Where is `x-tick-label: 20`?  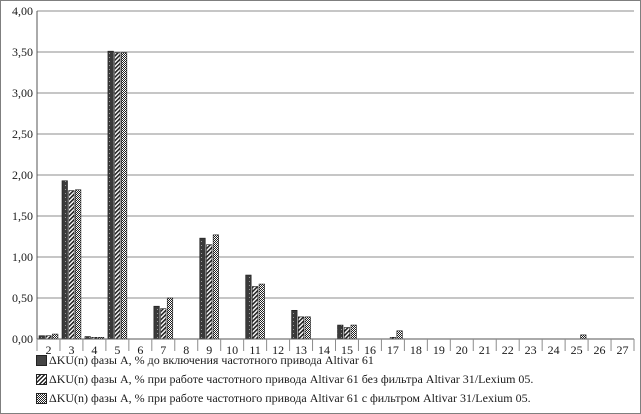 x-tick-label: 20 is located at coordinates (462, 350).